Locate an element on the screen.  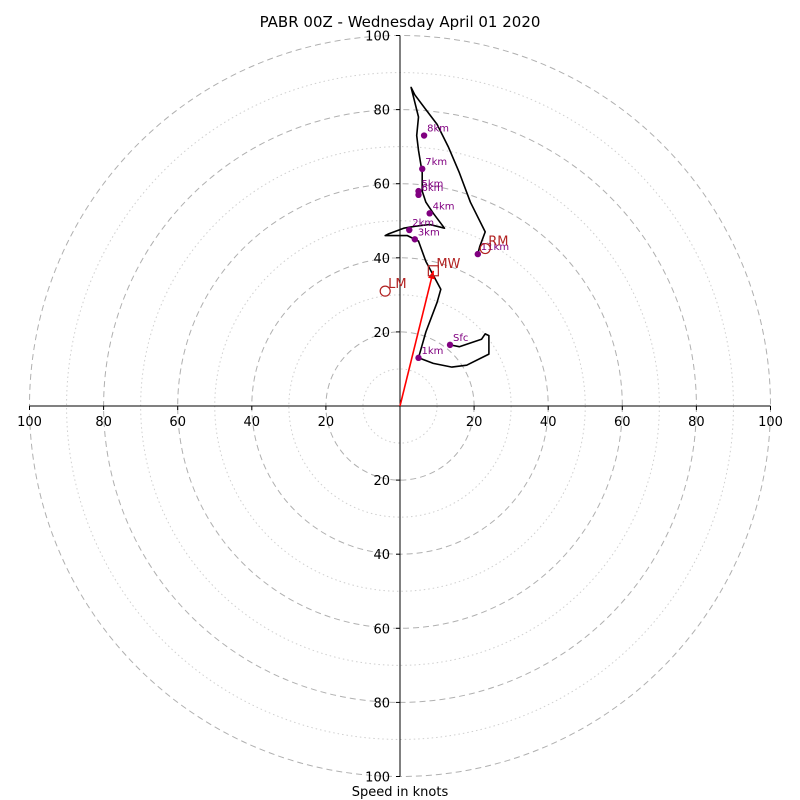
height-marker-label: 7km is located at coordinates (436, 162).